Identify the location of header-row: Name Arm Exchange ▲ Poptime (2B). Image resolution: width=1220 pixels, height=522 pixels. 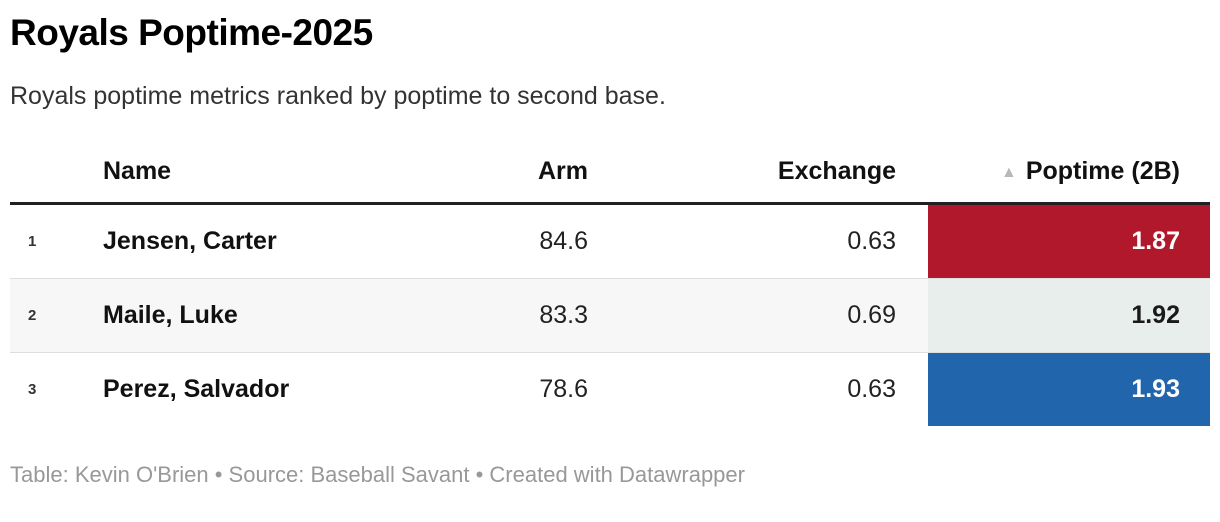
(610, 180).